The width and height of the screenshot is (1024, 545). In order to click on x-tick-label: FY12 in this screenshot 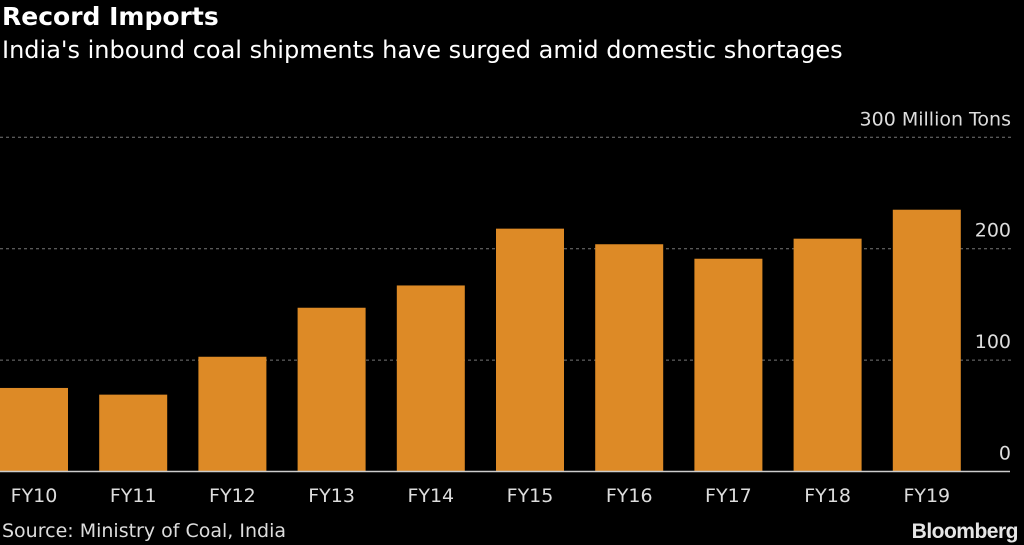, I will do `click(232, 496)`.